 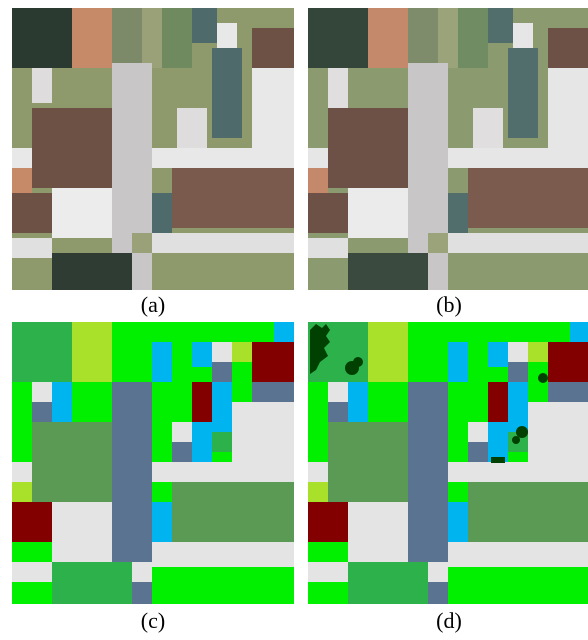 What do you see at coordinates (449, 304) in the screenshot?
I see `caption-b: (b)` at bounding box center [449, 304].